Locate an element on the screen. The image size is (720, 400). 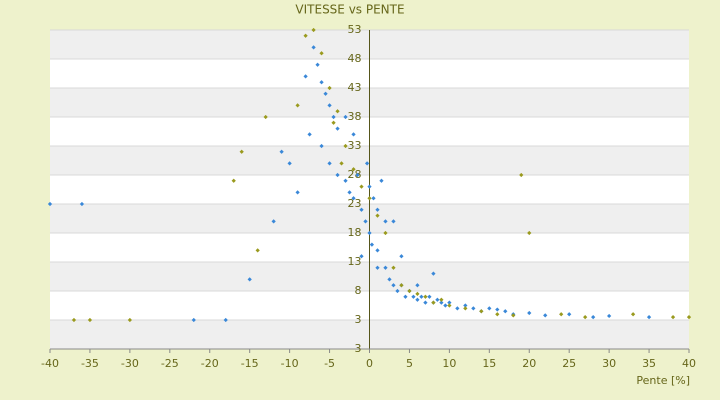
x-tick-label: 0 is located at coordinates (369, 363).